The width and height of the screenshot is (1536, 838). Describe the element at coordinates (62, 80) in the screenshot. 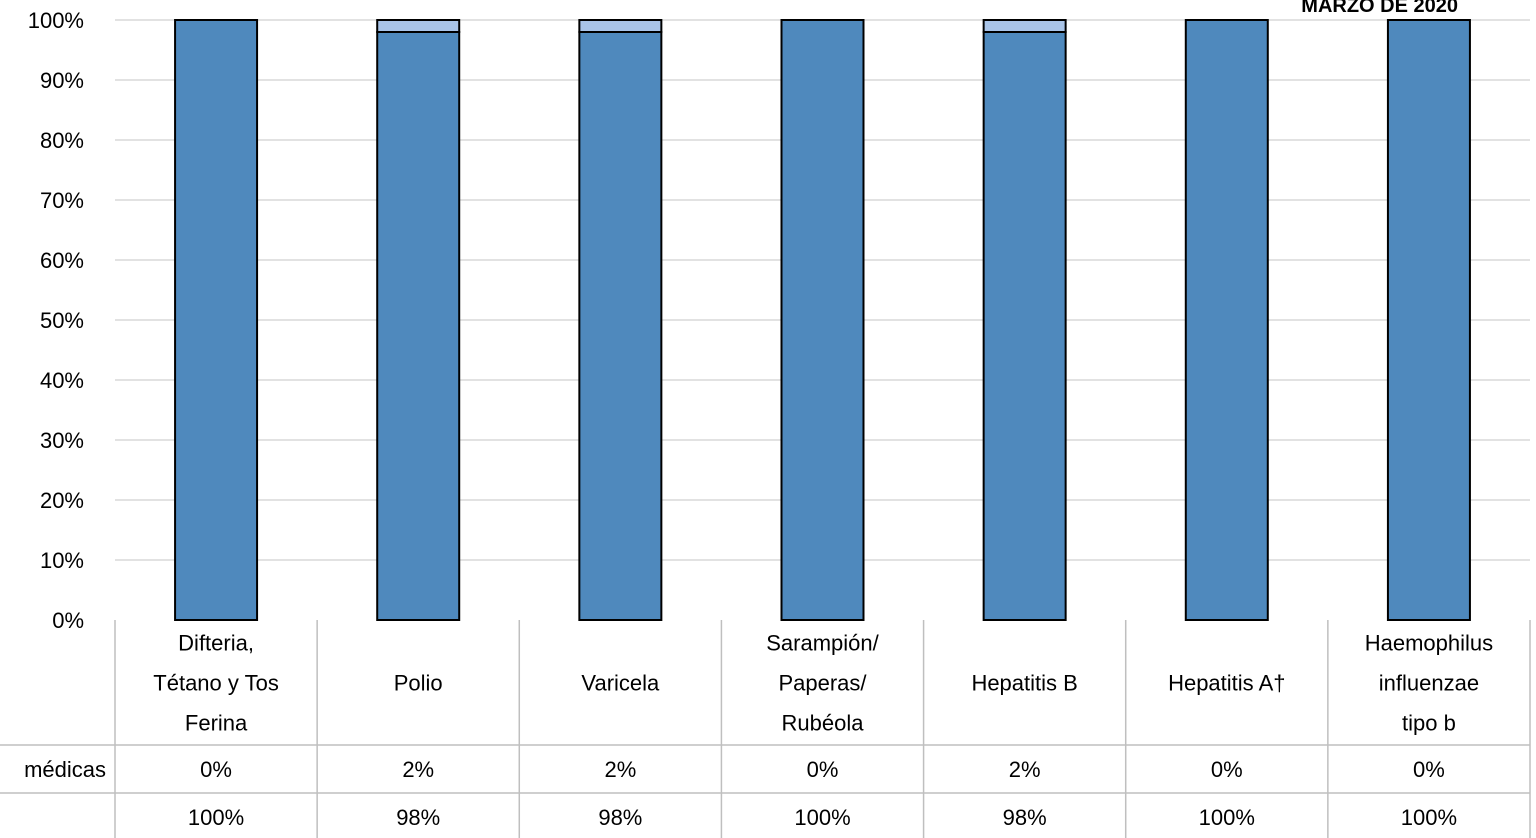

I see `y-tick-label: 90%` at that location.